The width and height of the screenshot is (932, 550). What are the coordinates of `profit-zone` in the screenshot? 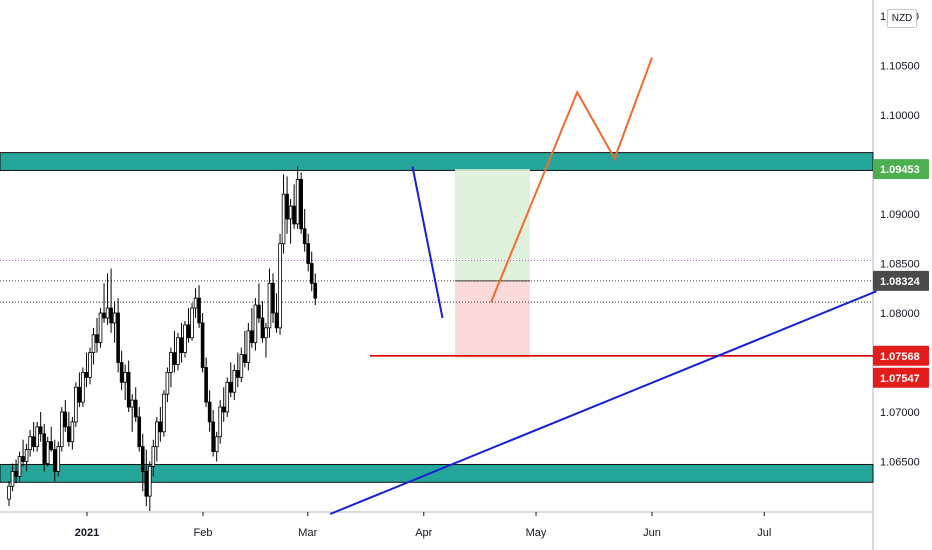 It's located at (492, 225).